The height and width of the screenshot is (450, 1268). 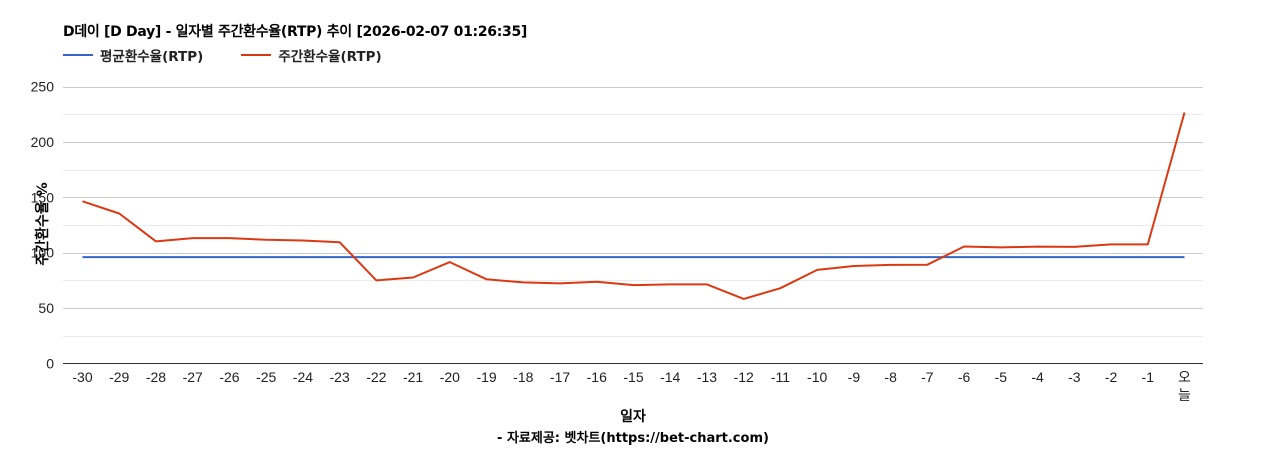 I want to click on x-tick-label: -27, so click(x=193, y=377).